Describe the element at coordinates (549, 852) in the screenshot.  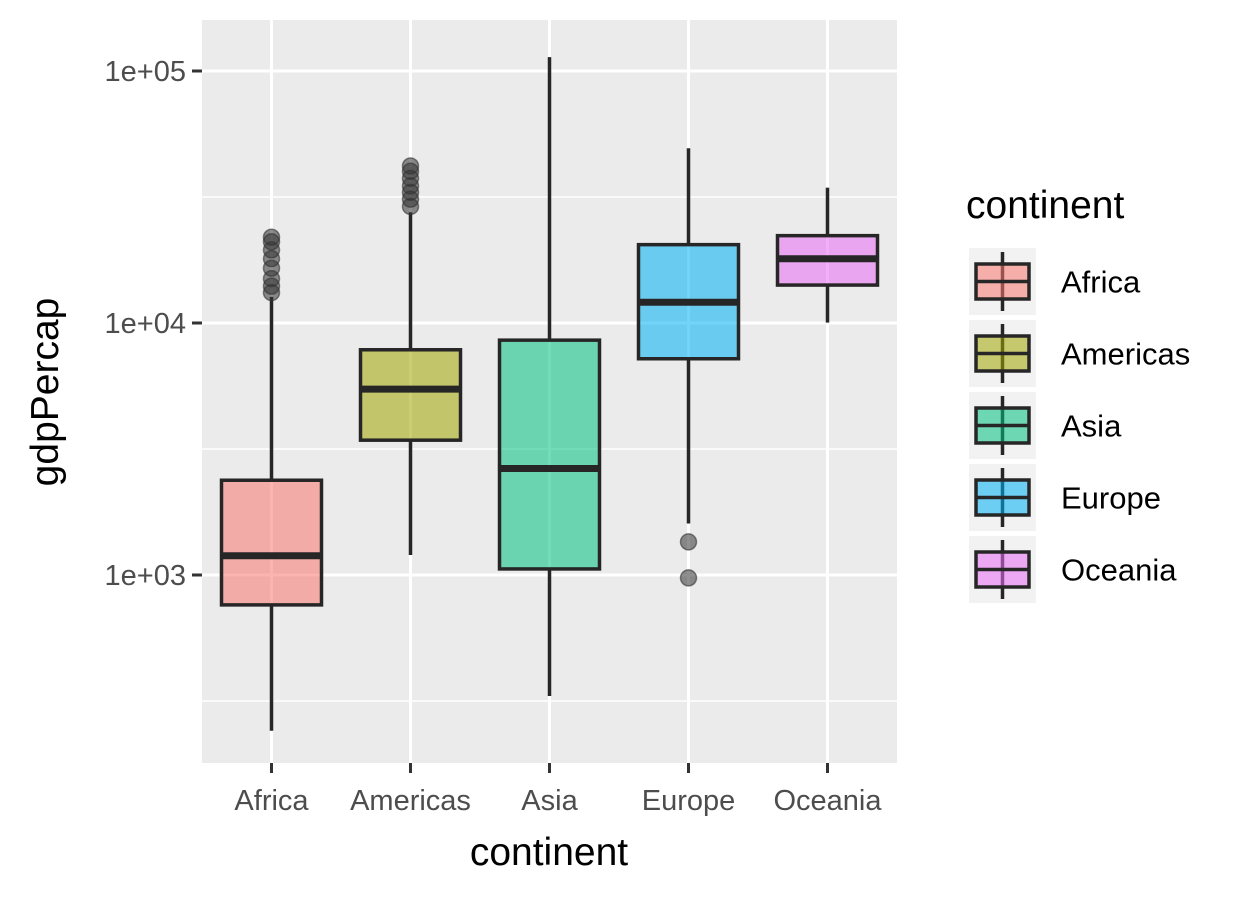
I see `x-axis-title: continent` at that location.